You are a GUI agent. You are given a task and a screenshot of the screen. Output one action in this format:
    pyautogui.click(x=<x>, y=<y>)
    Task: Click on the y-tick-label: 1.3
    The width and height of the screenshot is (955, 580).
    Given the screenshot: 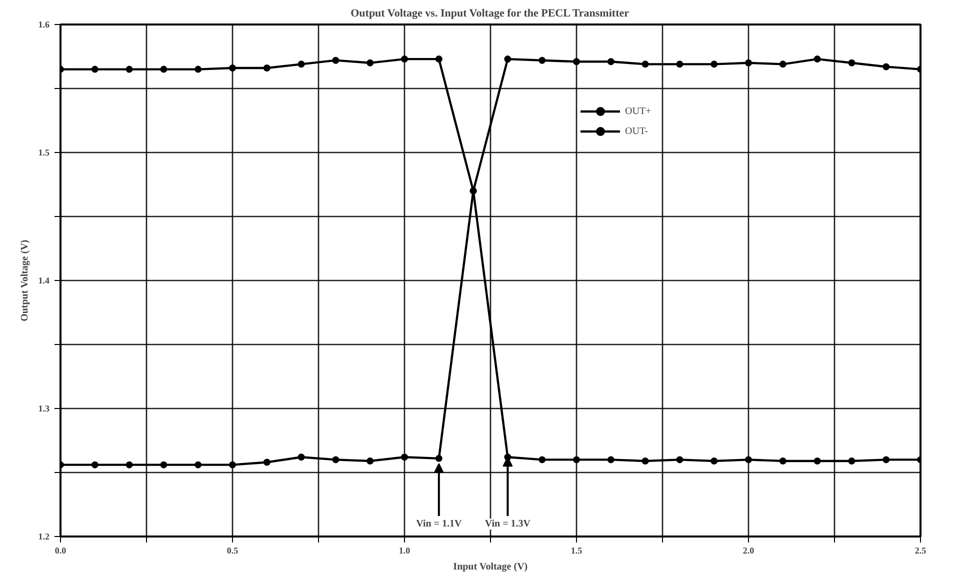 What is the action you would take?
    pyautogui.click(x=44, y=409)
    